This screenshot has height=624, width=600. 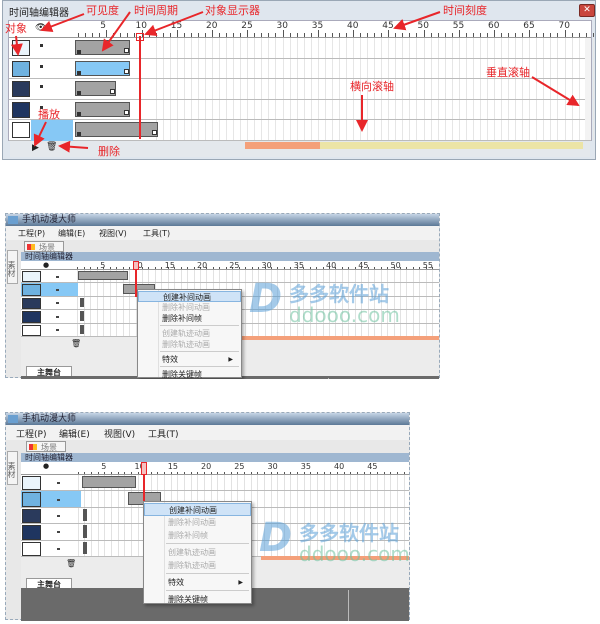 I want to click on menu-item: 编辑(E), so click(x=74, y=435).